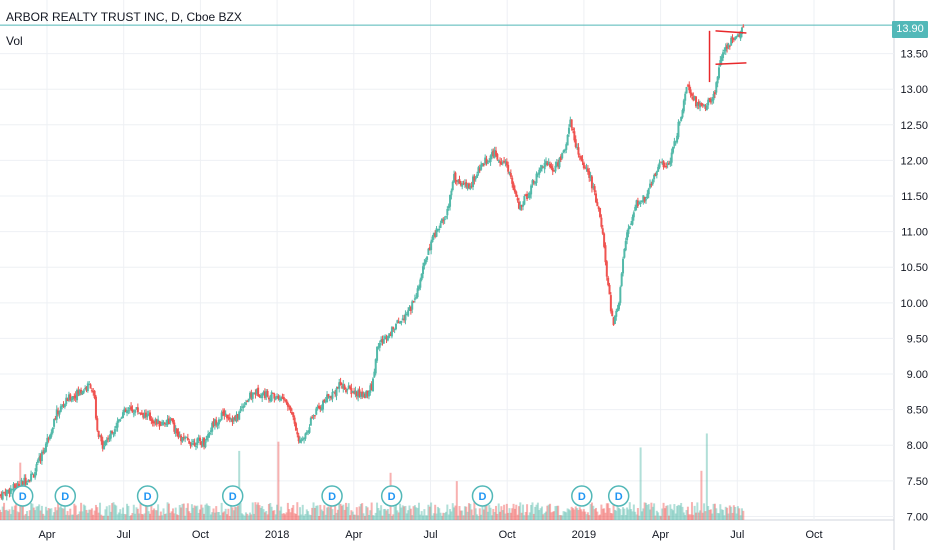 The width and height of the screenshot is (932, 550). What do you see at coordinates (430, 535) in the screenshot?
I see `time-tick-label: Jul` at bounding box center [430, 535].